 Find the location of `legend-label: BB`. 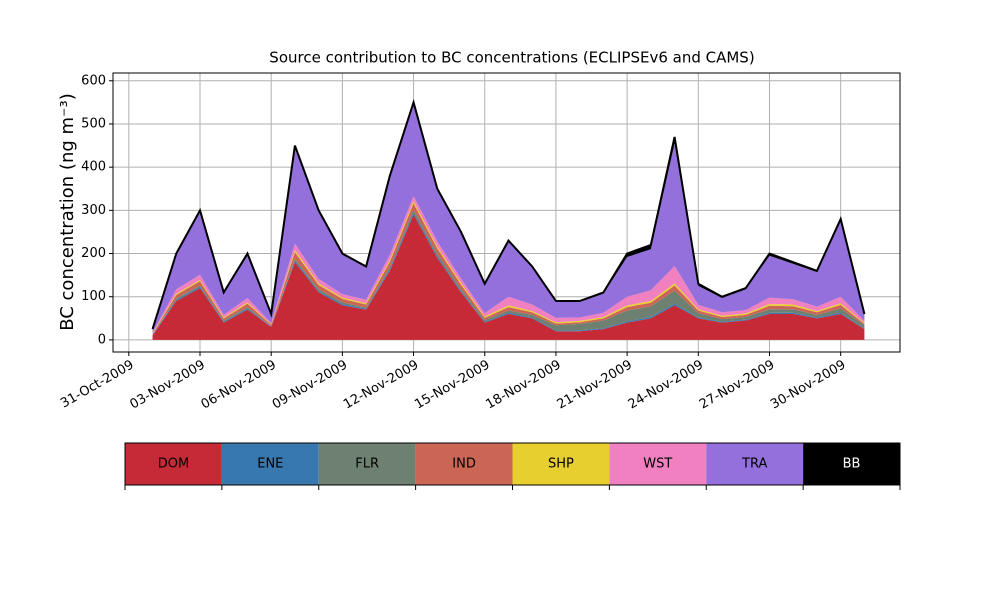

legend-label: BB is located at coordinates (852, 464).